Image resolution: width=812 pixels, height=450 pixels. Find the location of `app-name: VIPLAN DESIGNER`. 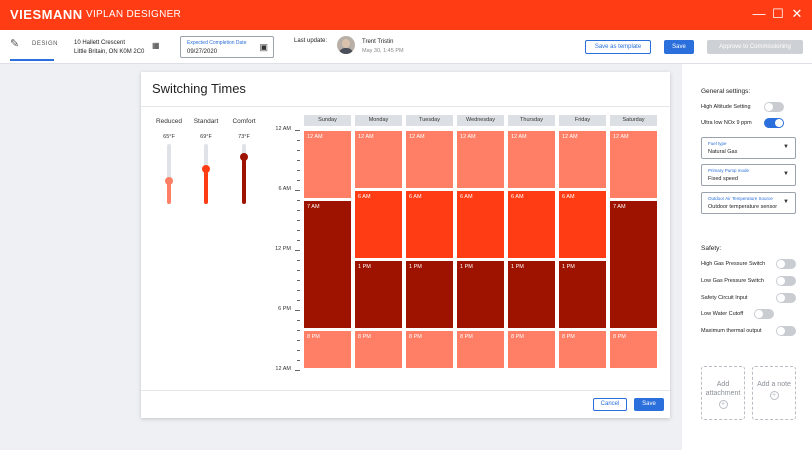

app-name: VIPLAN DESIGNER is located at coordinates (134, 14).